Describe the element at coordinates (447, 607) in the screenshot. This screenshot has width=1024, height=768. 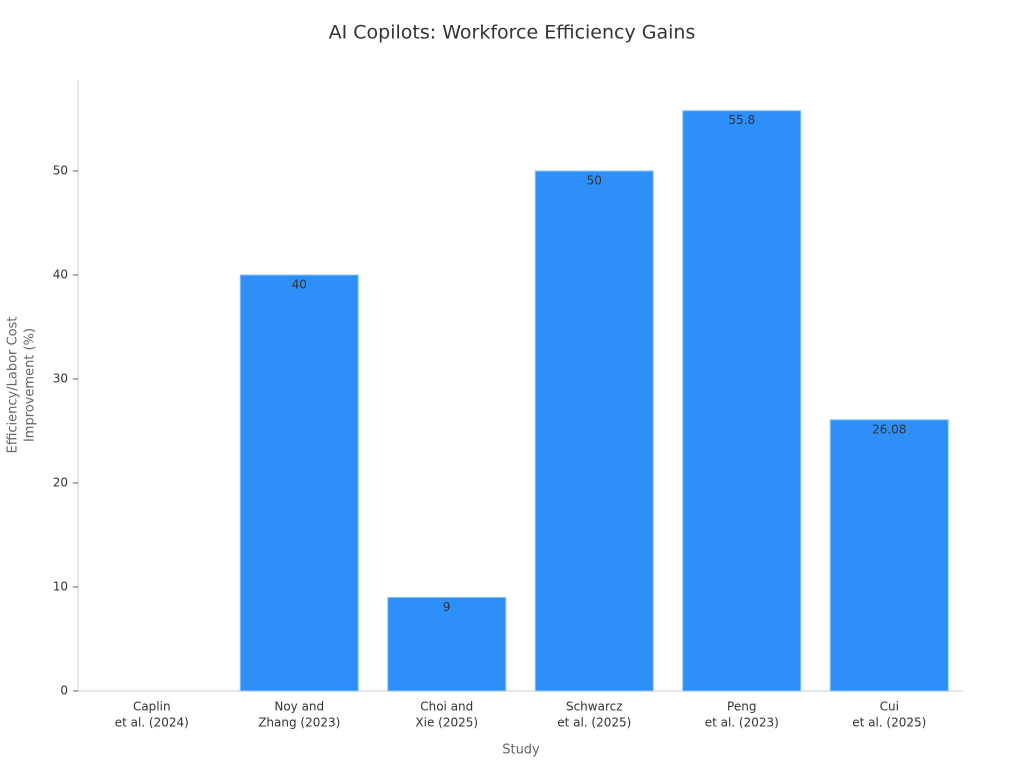
I see `value-label: 9` at that location.